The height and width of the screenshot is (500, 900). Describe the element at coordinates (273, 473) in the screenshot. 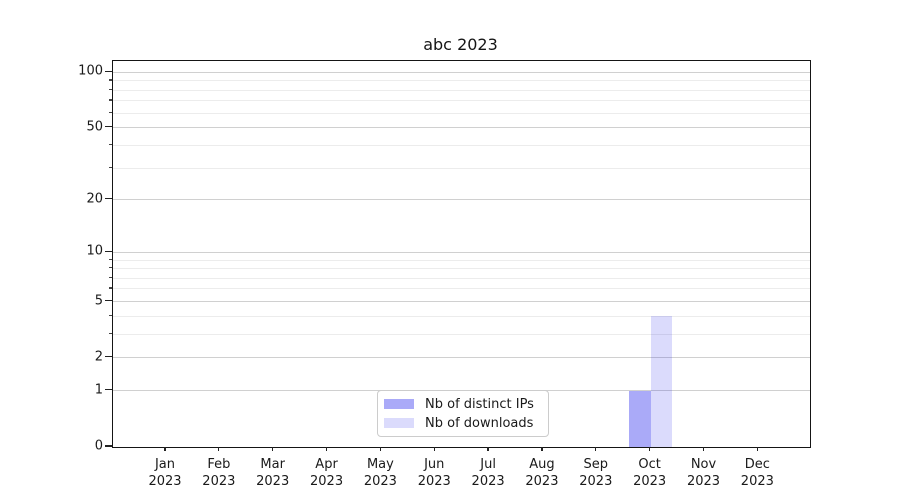

I see `x-tick-label: Mar 2023` at that location.